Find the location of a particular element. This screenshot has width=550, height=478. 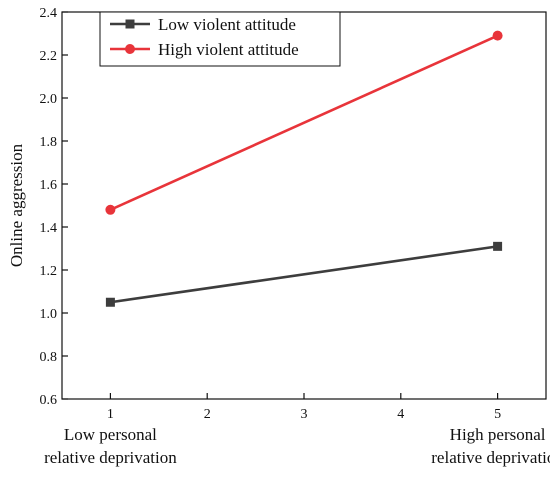

x-tick-label-0: 1 is located at coordinates (110, 414).